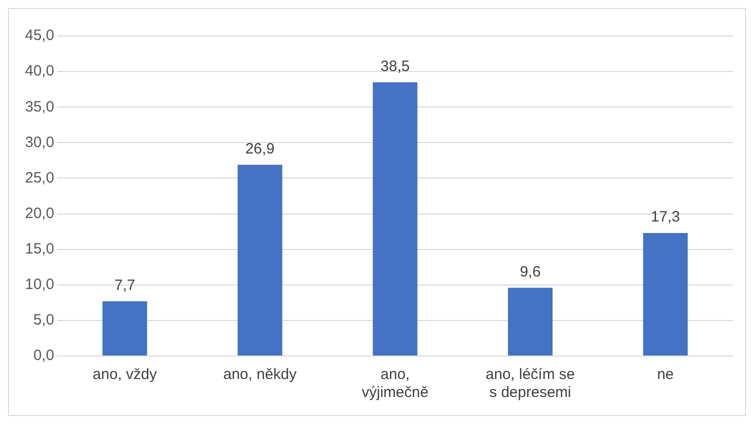 This screenshot has height=426, width=755. Describe the element at coordinates (39, 249) in the screenshot. I see `y-tick-label: 15,0` at that location.